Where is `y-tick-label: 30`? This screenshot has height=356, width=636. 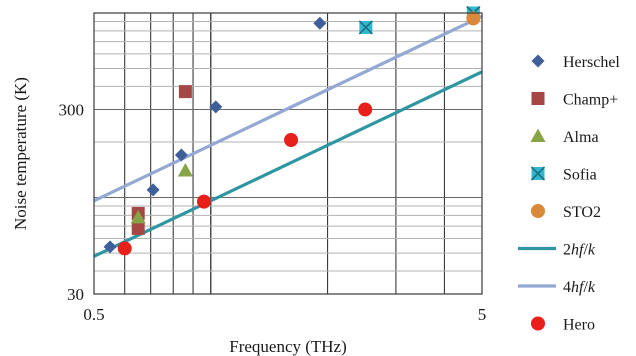
y-tick-label: 30 is located at coordinates (75, 294).